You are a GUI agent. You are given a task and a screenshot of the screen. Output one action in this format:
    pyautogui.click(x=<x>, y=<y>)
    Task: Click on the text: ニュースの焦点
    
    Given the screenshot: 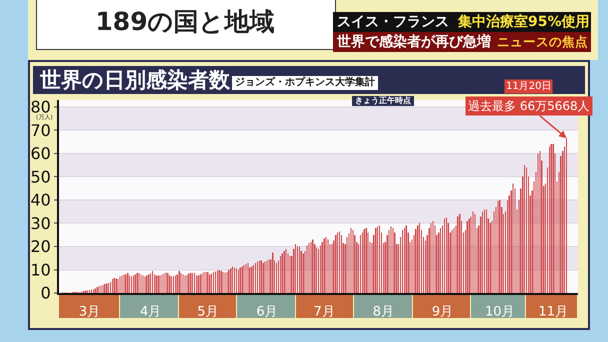 What is the action you would take?
    pyautogui.click(x=542, y=41)
    